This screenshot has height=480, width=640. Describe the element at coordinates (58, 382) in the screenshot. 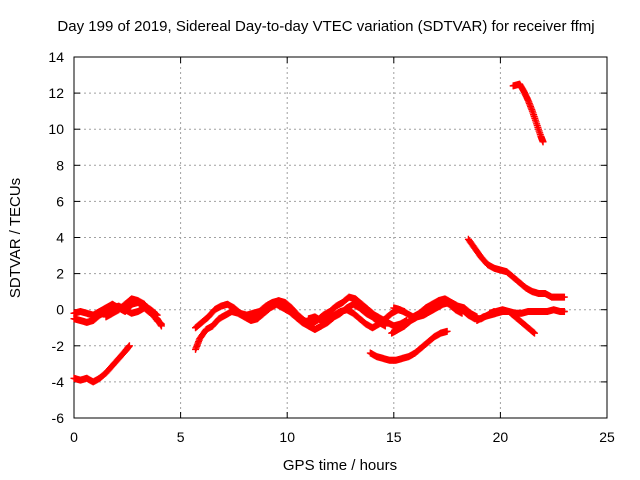

I see `y-tick-label: -4` at that location.